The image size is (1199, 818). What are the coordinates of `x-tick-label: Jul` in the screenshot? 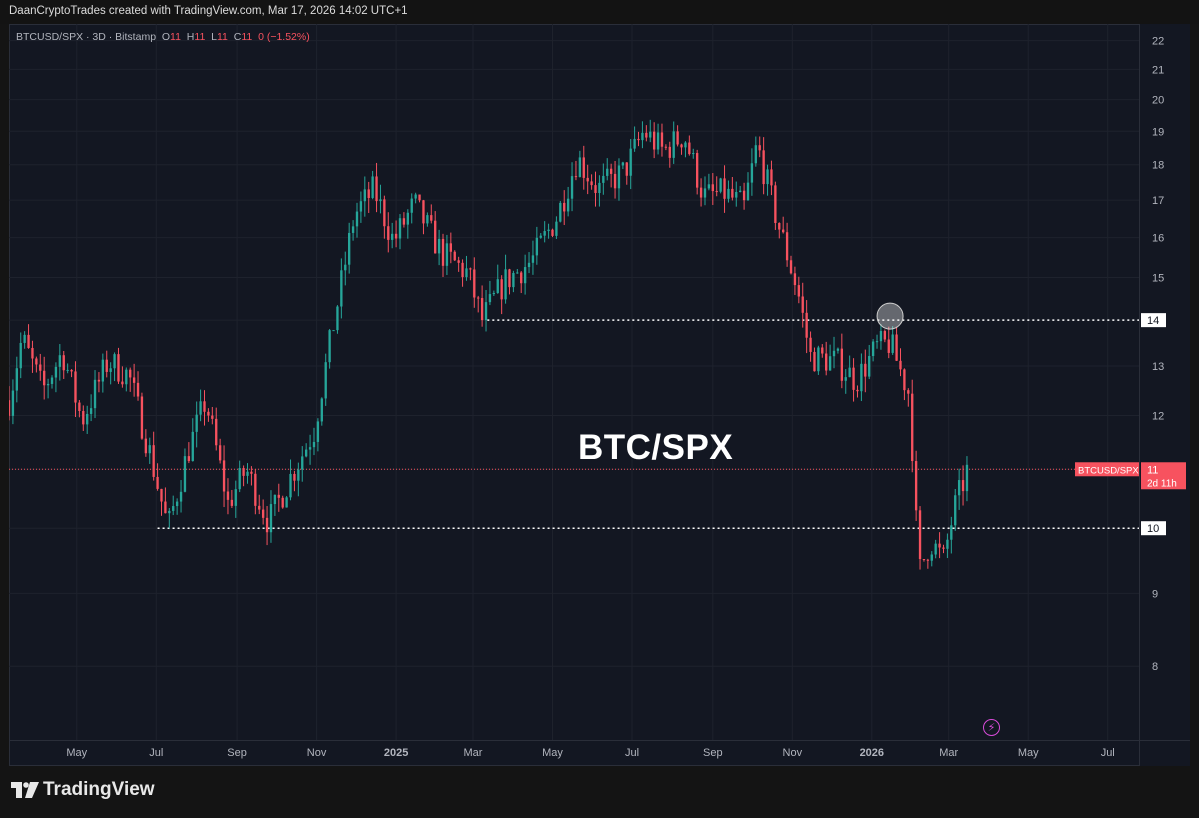 It's located at (156, 753).